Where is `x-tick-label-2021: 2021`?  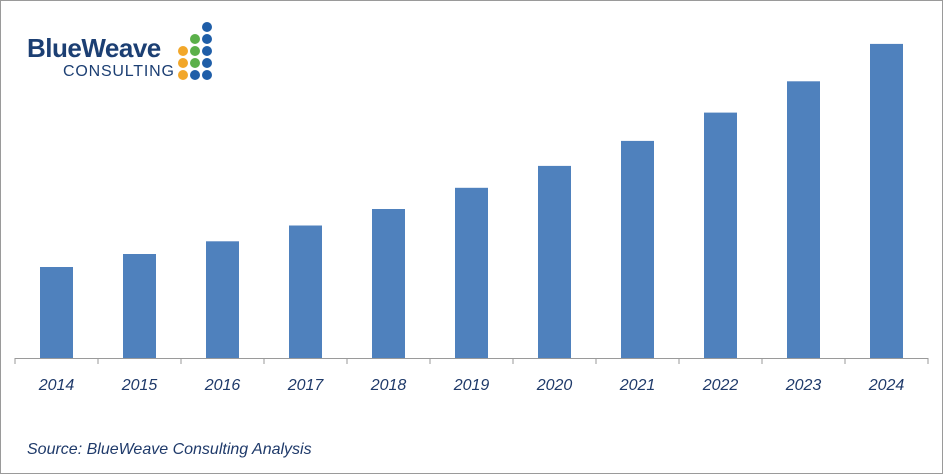
x-tick-label-2021: 2021 is located at coordinates (637, 385).